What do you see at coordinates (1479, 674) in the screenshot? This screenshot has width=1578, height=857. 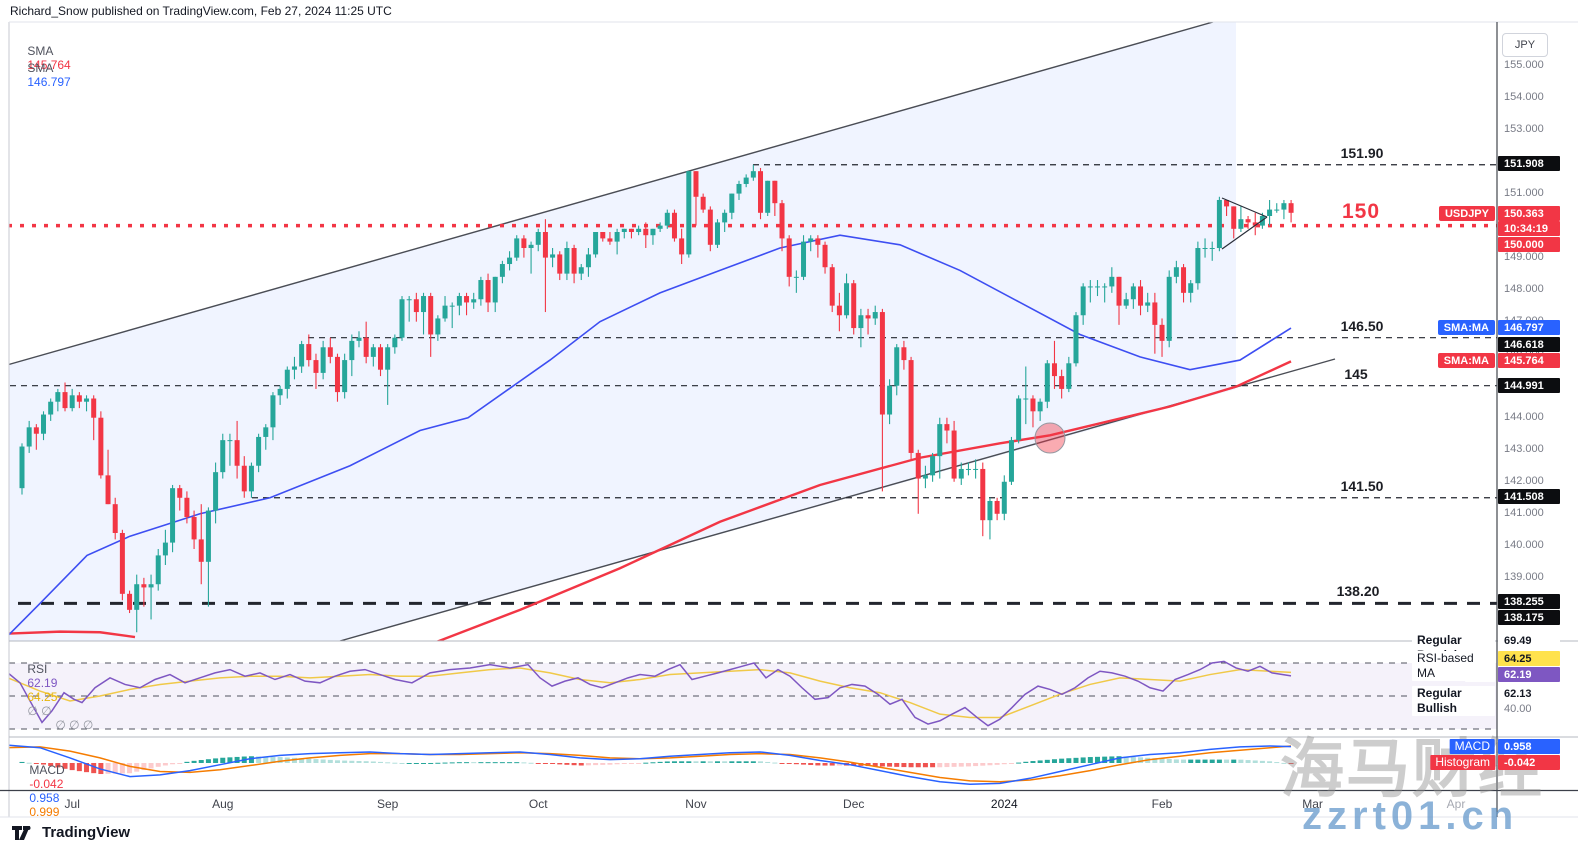 I see `rsi-row-name: RSI` at bounding box center [1479, 674].